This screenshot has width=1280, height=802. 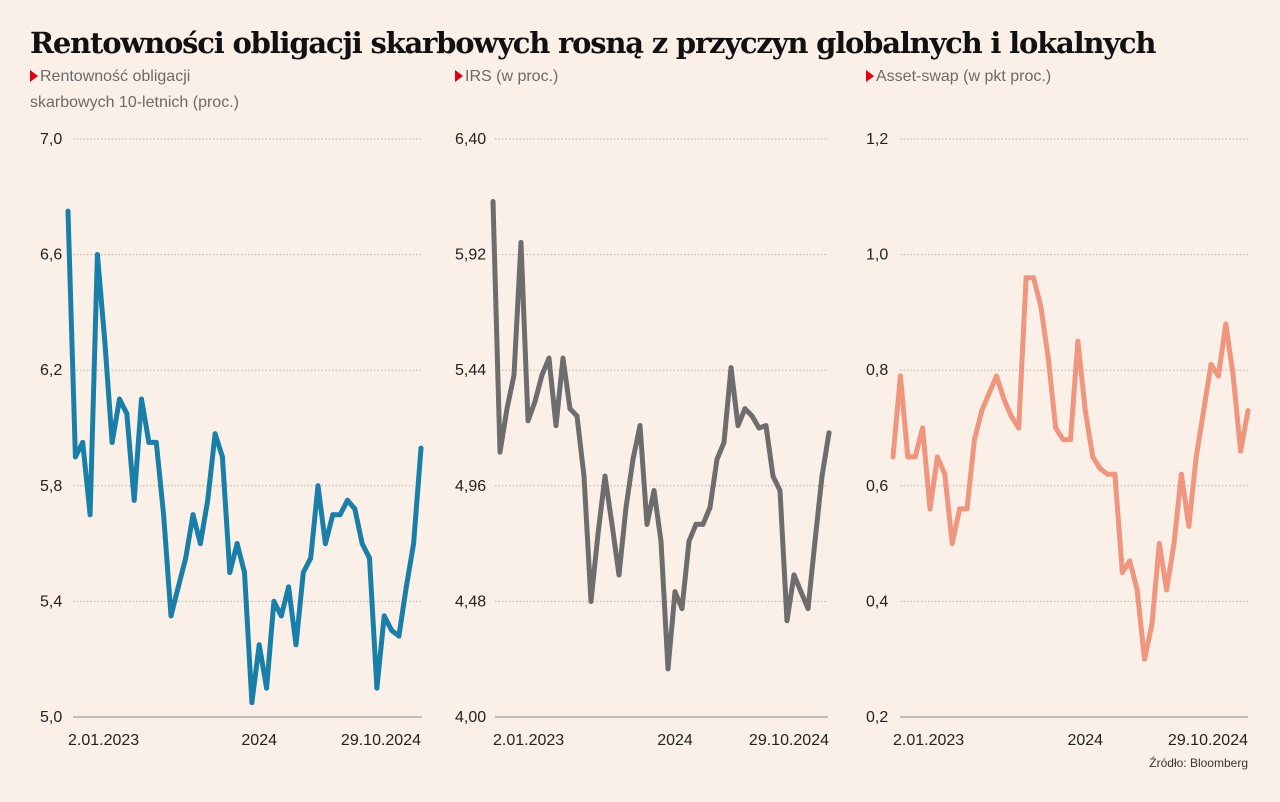 I want to click on y-tick-label: 6,2, so click(x=51, y=370).